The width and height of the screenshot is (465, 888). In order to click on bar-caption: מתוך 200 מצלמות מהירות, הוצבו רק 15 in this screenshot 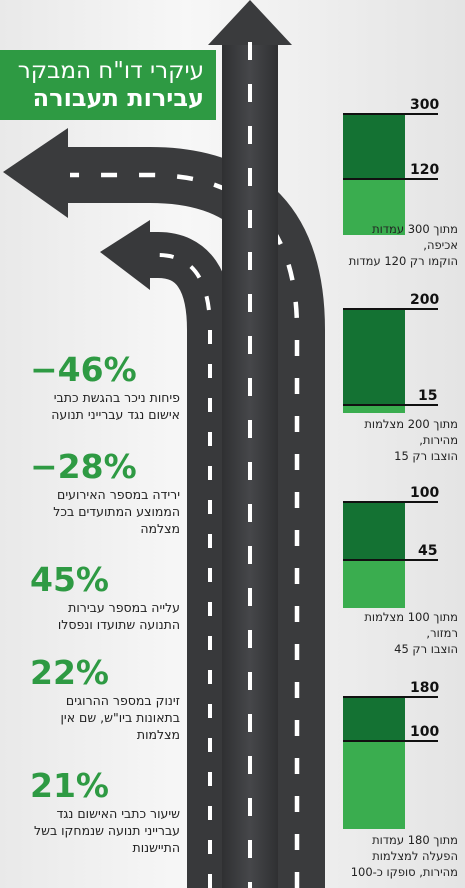, I will do `click(379, 440)`.